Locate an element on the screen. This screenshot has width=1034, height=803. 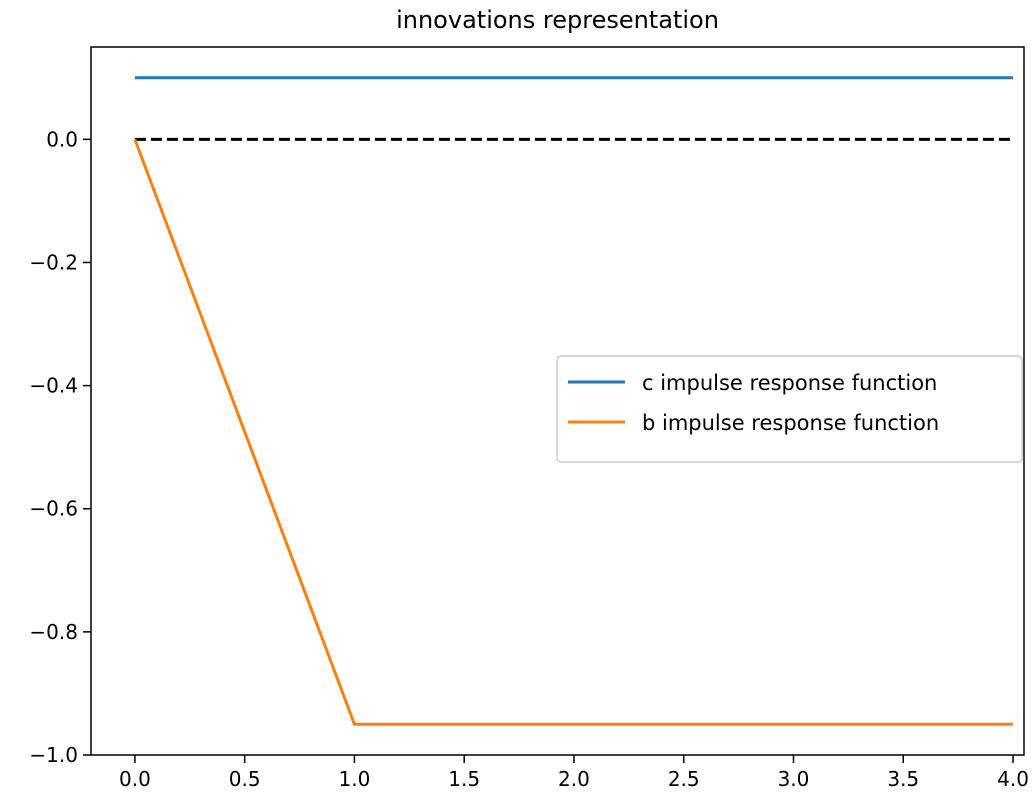
x-tick-label: 0.0 is located at coordinates (135, 779).